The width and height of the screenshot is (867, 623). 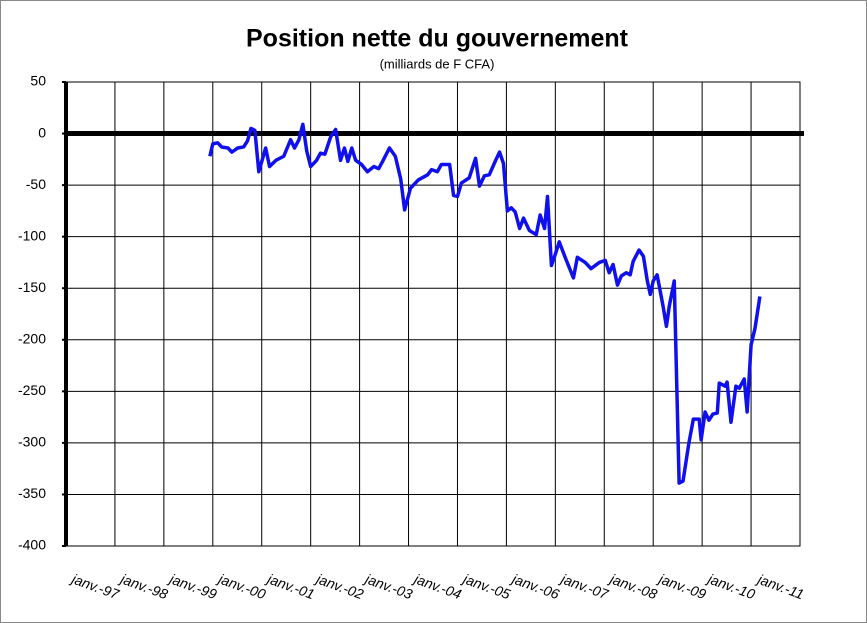 What do you see at coordinates (32, 545) in the screenshot?
I see `y-tick-label: -400` at bounding box center [32, 545].